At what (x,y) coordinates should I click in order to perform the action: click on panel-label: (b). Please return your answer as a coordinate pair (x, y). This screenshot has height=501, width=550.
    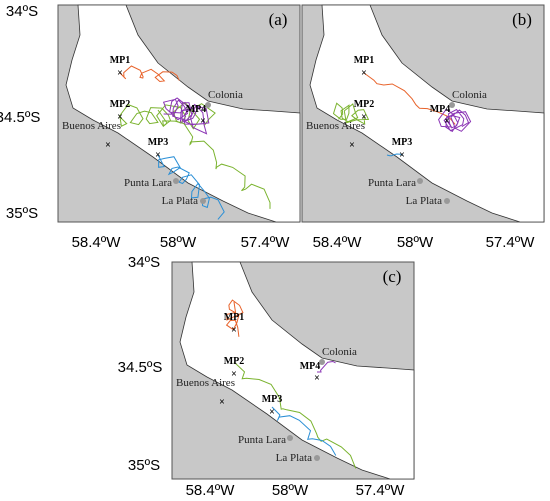
    Looking at the image, I should click on (522, 19).